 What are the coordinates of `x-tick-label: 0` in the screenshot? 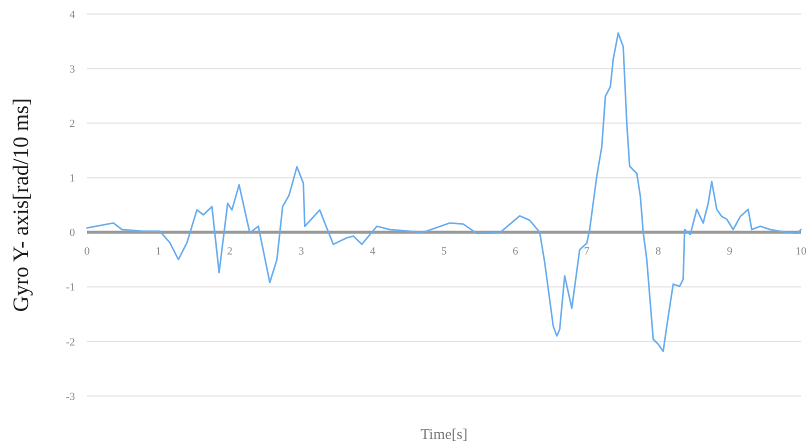 It's located at (87, 251).